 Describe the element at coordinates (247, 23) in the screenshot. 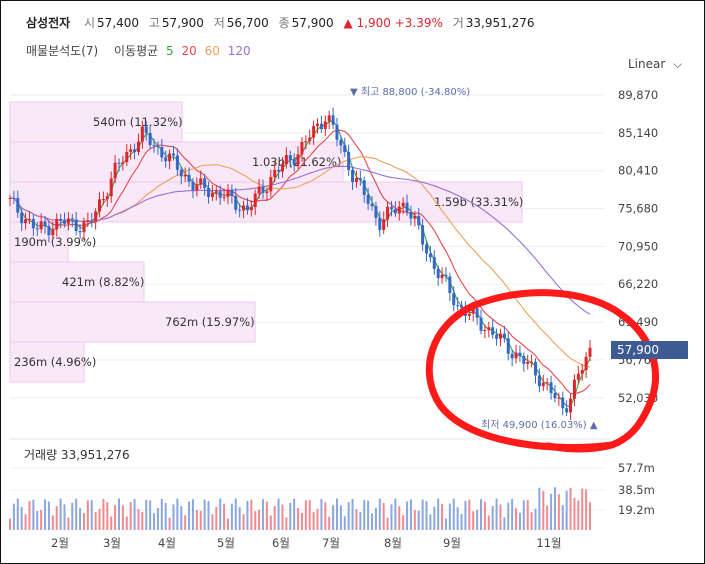

I see `low-value: 56,700` at that location.